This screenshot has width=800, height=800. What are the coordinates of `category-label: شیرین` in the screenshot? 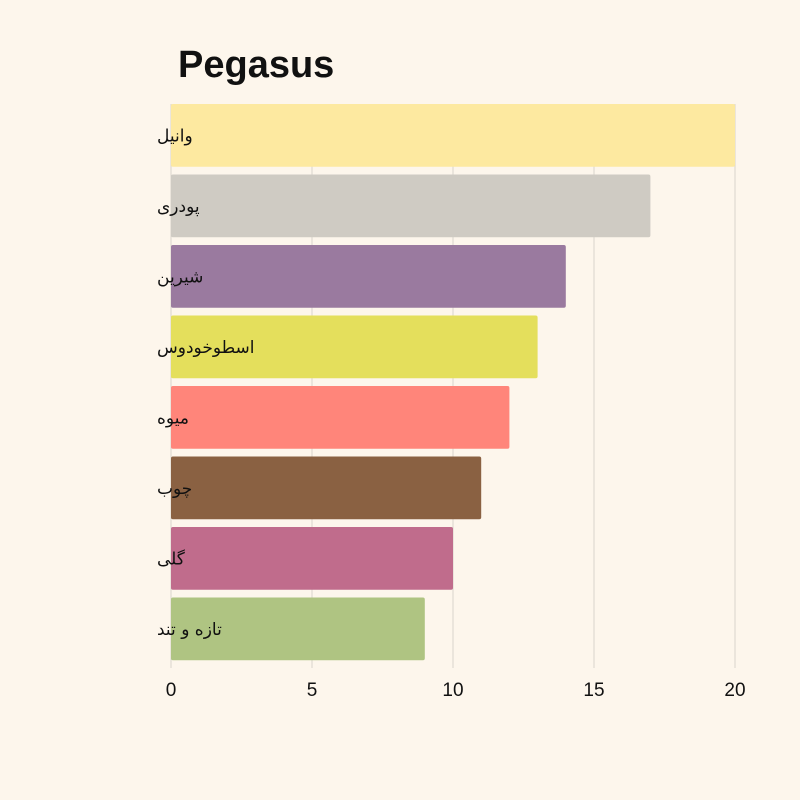 It's located at (180, 277).